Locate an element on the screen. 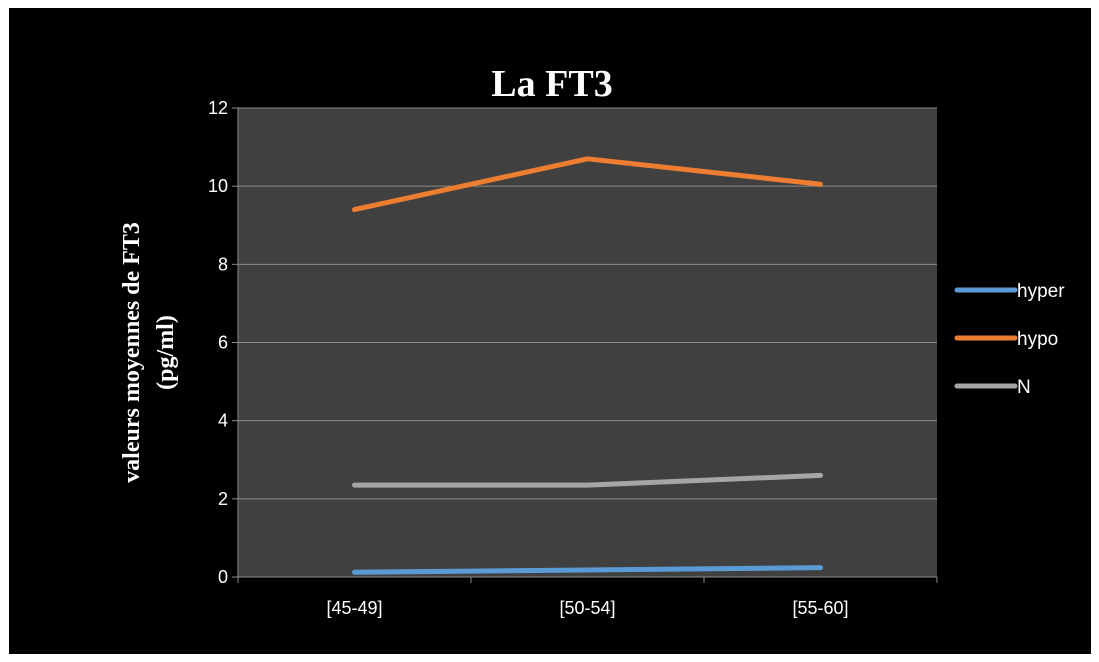  y-tick-label: 10 is located at coordinates (218, 186).